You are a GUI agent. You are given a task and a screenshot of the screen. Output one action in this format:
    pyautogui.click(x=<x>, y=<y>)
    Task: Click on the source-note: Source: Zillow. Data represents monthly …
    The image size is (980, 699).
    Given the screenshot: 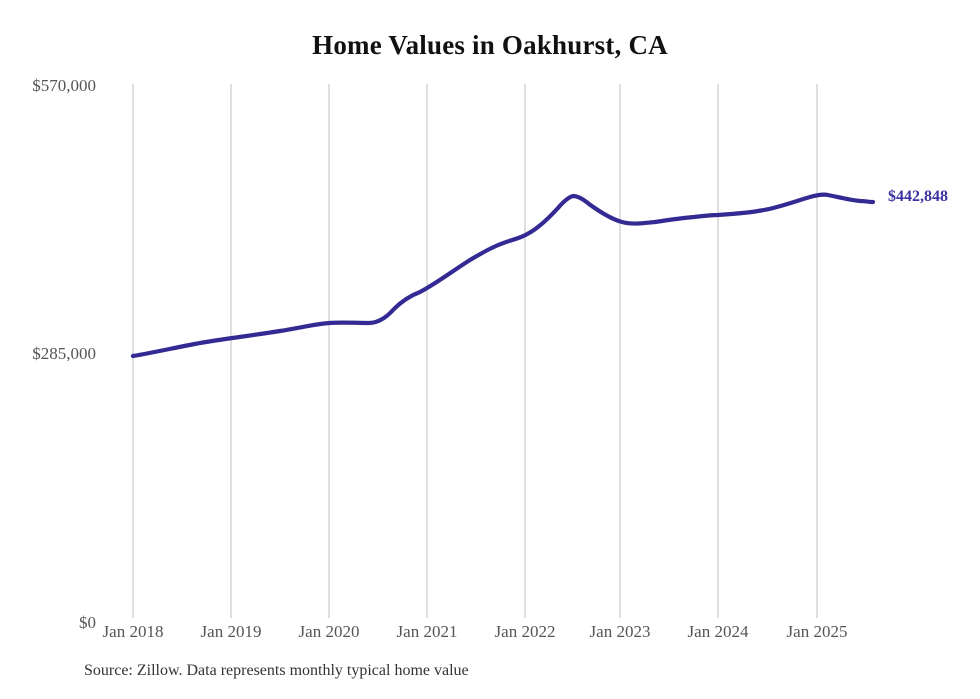 What is the action you would take?
    pyautogui.click(x=276, y=670)
    